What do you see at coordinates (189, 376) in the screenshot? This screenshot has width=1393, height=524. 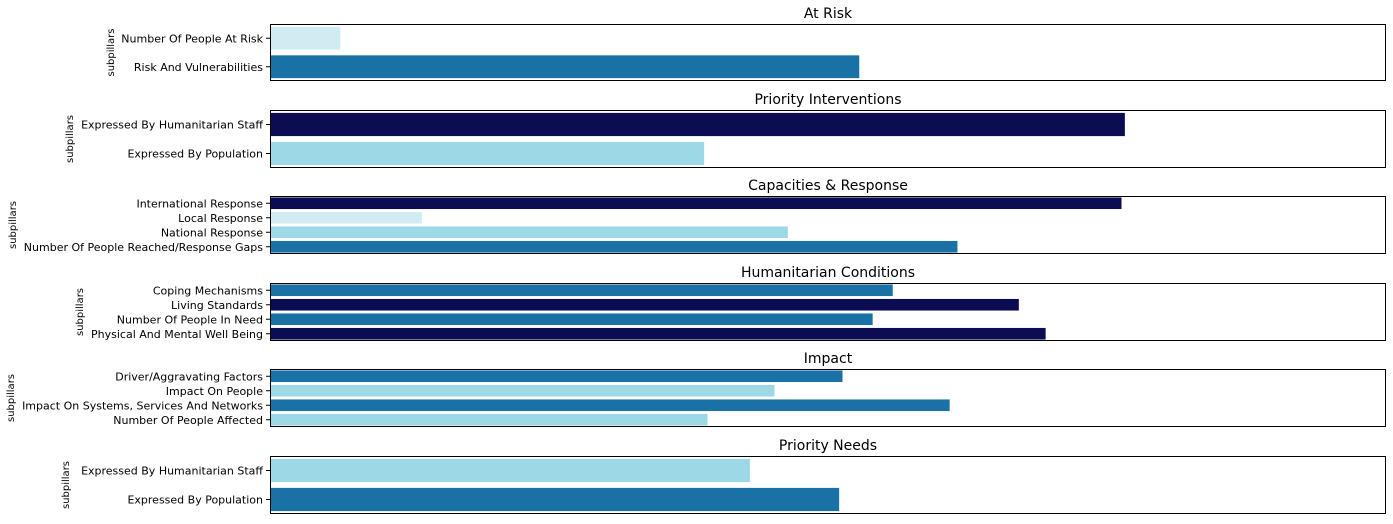 I see `y-tick-label: Driver/Aggravating Factors` at bounding box center [189, 376].